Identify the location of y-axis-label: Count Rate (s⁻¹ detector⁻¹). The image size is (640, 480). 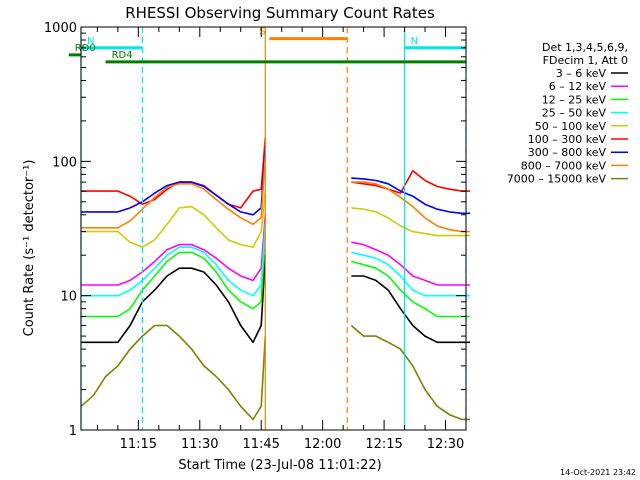
(29, 248).